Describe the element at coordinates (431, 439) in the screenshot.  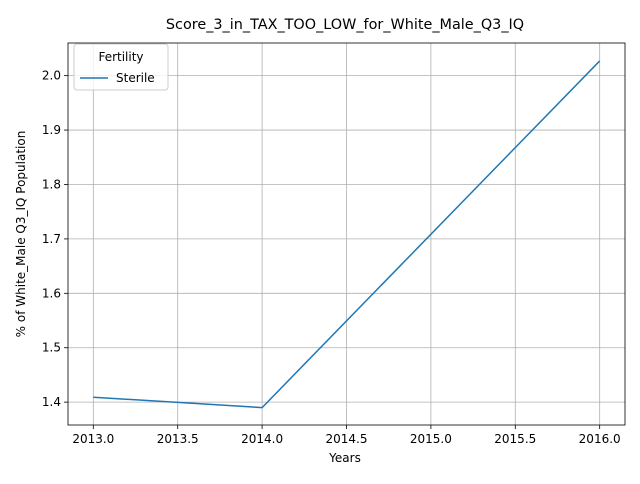
I see `x-tick-label: 2015.0` at that location.